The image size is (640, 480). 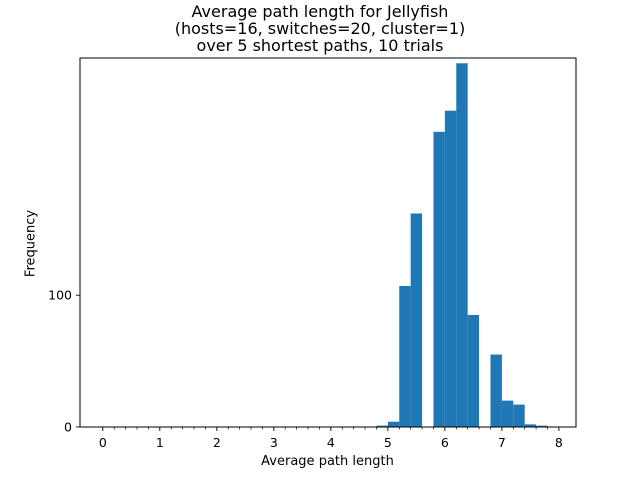 I want to click on x-axis-ticks: 0 1 2 3 4 5 6 7 8, so click(x=331, y=438).